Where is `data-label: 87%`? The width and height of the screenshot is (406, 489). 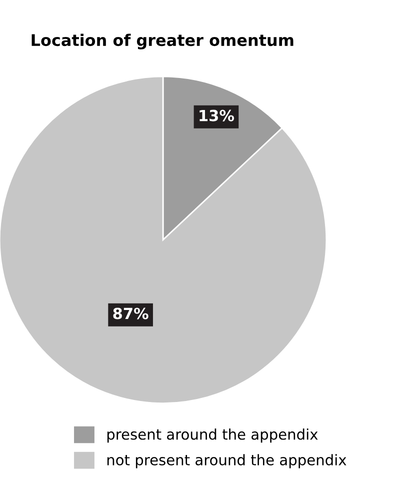 data-label: 87% is located at coordinates (130, 314).